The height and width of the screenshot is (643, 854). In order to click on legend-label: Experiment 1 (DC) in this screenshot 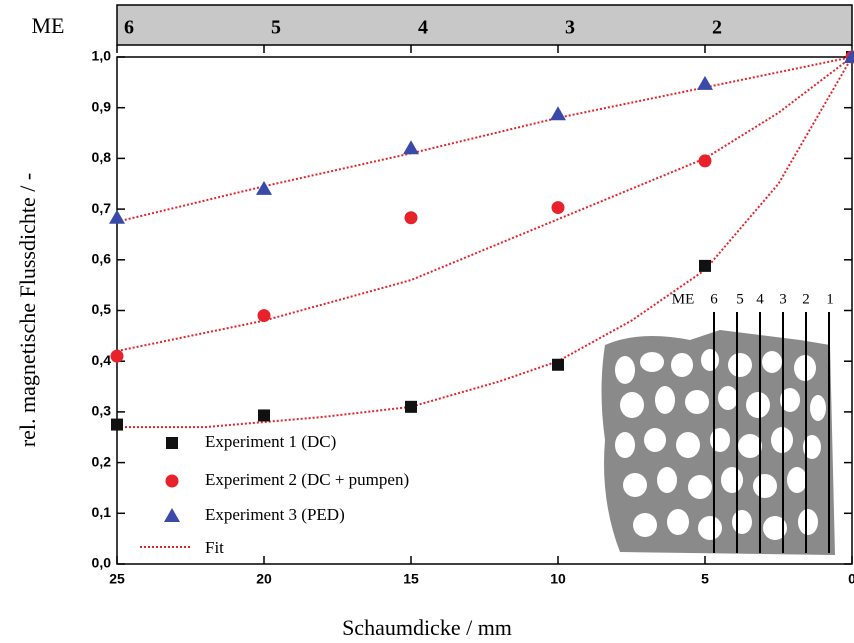, I will do `click(270, 441)`.